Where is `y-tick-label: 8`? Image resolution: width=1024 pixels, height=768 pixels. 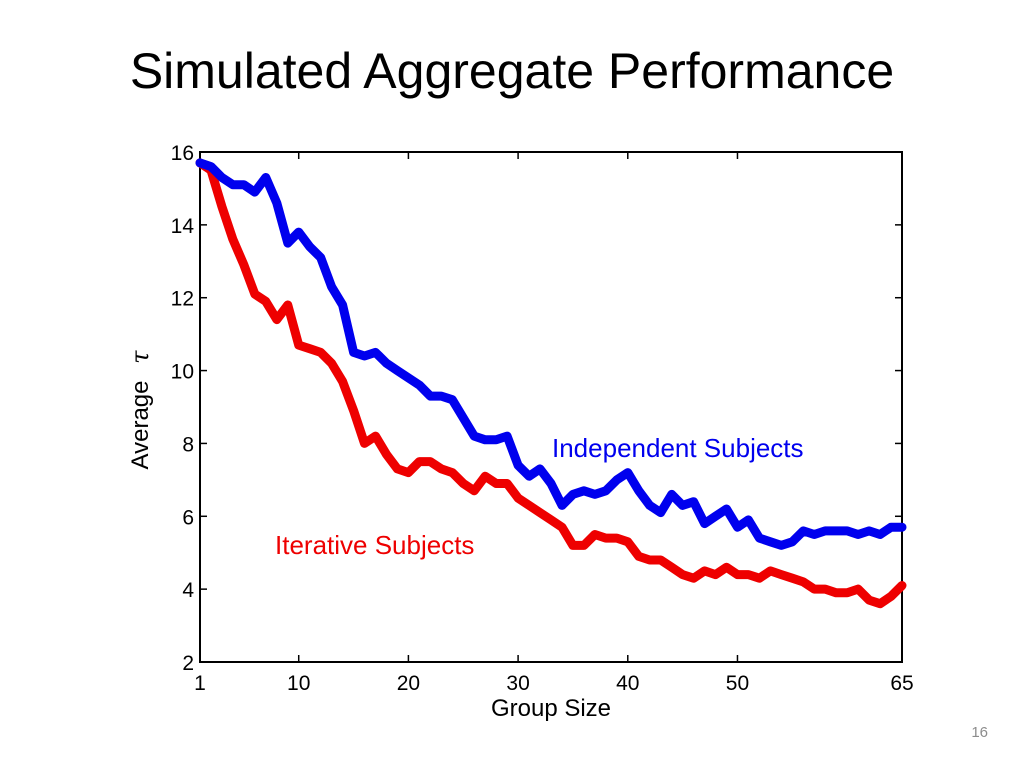 y-tick-label: 8 is located at coordinates (188, 444).